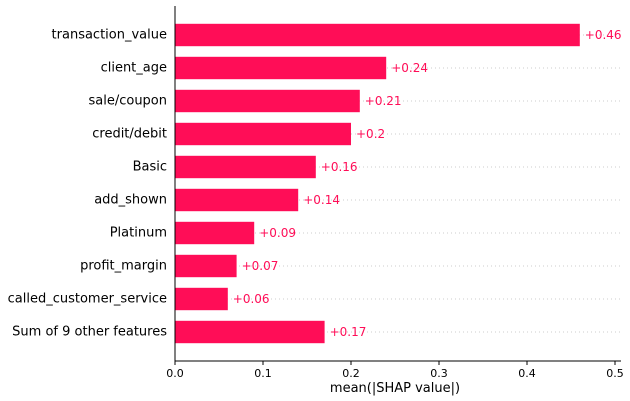  What do you see at coordinates (175, 373) in the screenshot?
I see `x-tick-label: 0.0` at bounding box center [175, 373].